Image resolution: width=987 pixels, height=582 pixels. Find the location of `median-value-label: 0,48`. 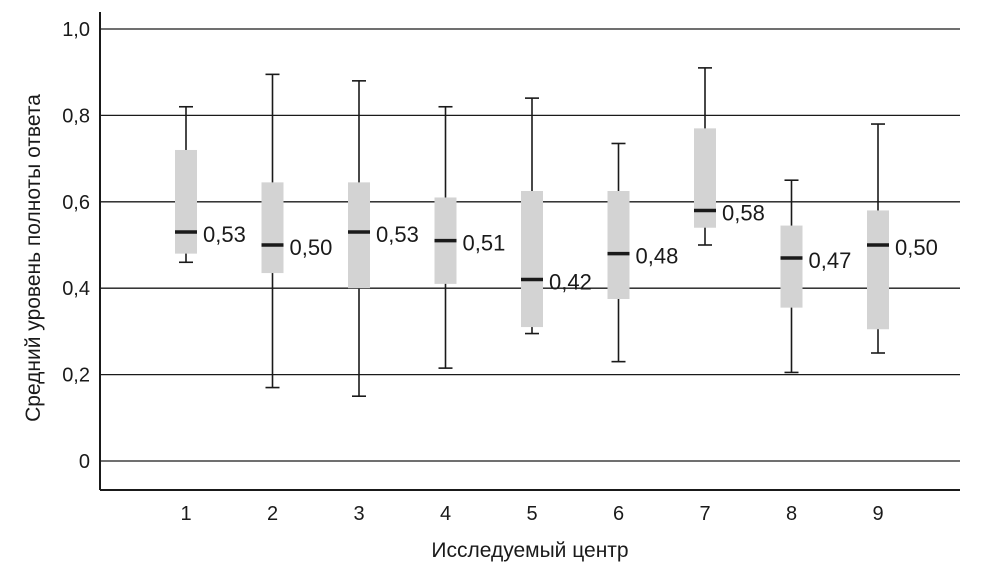

median-value-label: 0,48 is located at coordinates (657, 256).